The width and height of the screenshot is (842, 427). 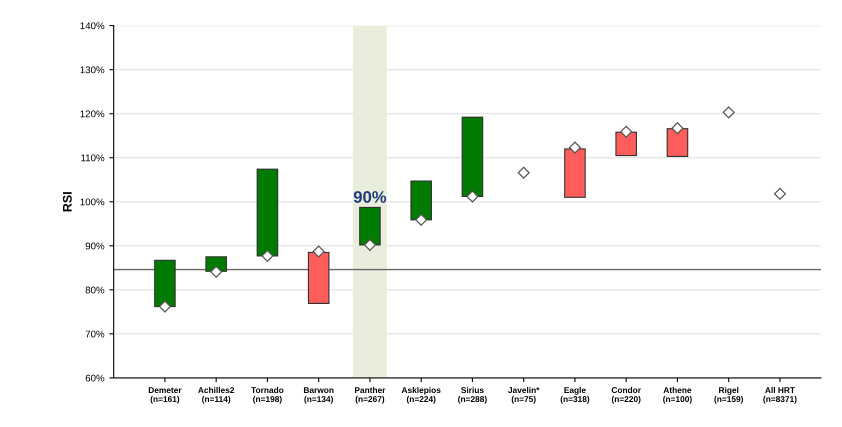 What do you see at coordinates (370, 395) in the screenshot?
I see `x-tick-label: Panther (n=267)` at bounding box center [370, 395].